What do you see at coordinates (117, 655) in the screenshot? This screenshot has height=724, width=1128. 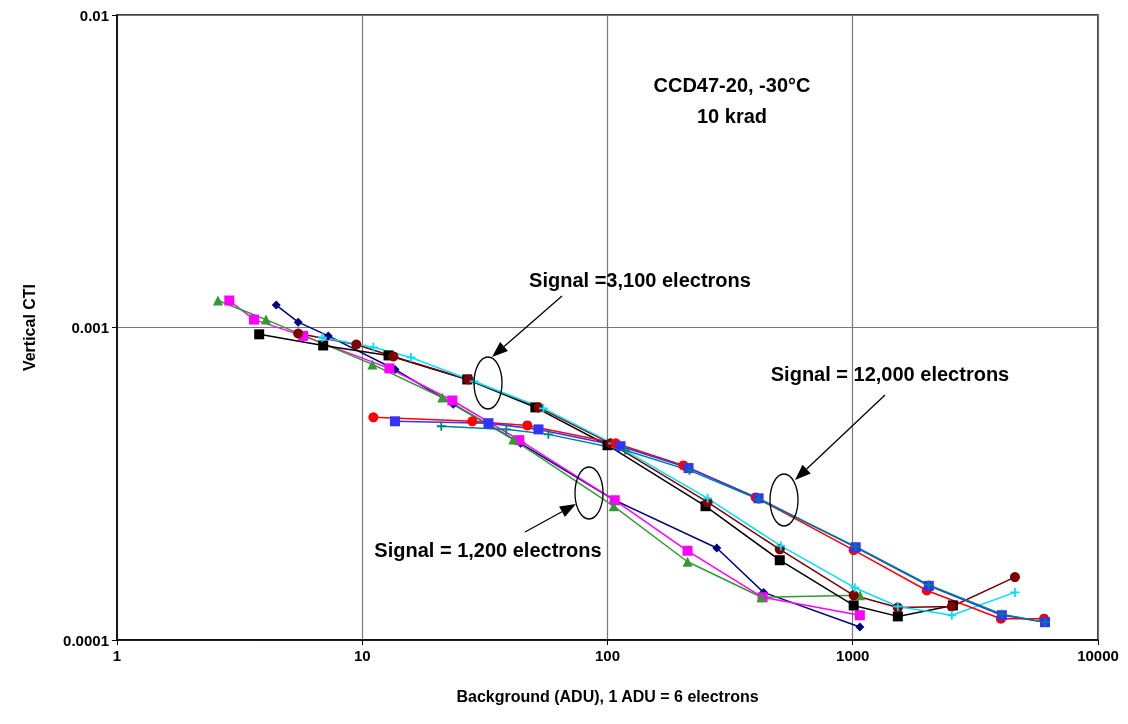 I see `x-tick-label: 1` at bounding box center [117, 655].